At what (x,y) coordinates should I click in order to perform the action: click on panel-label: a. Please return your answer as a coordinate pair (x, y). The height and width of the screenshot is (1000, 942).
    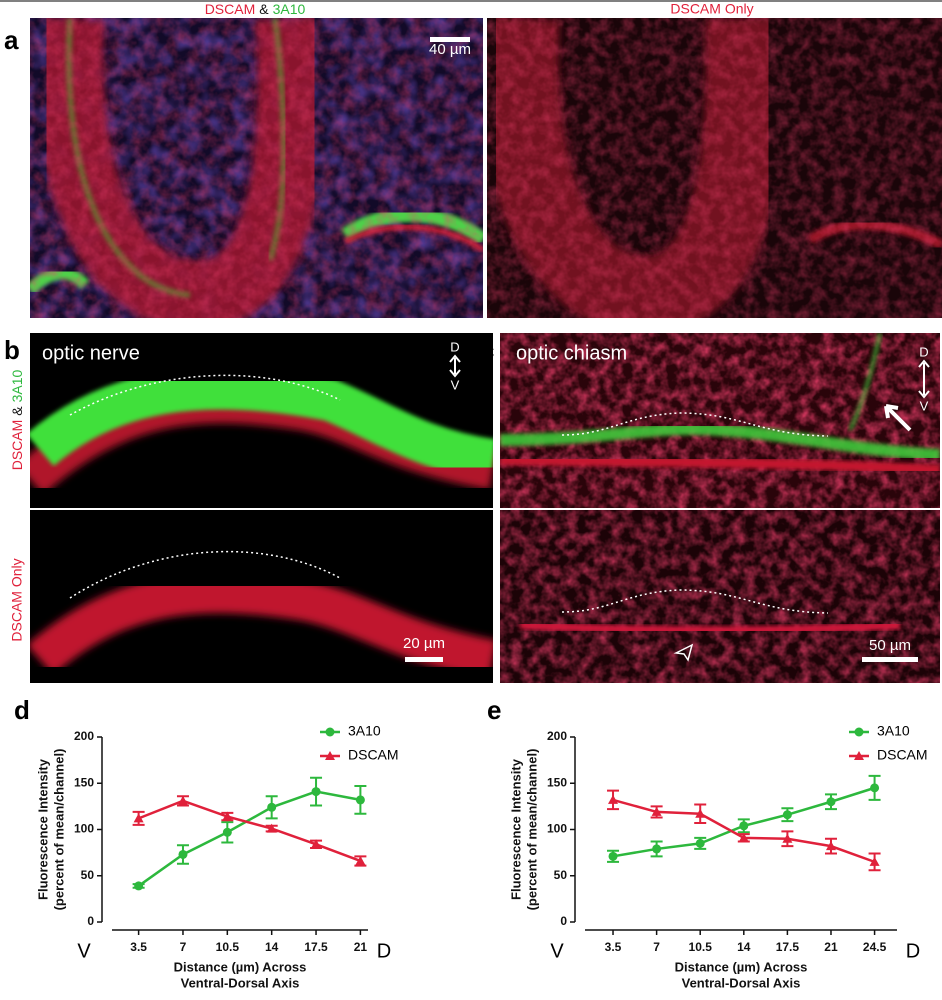
    Looking at the image, I should click on (11, 40).